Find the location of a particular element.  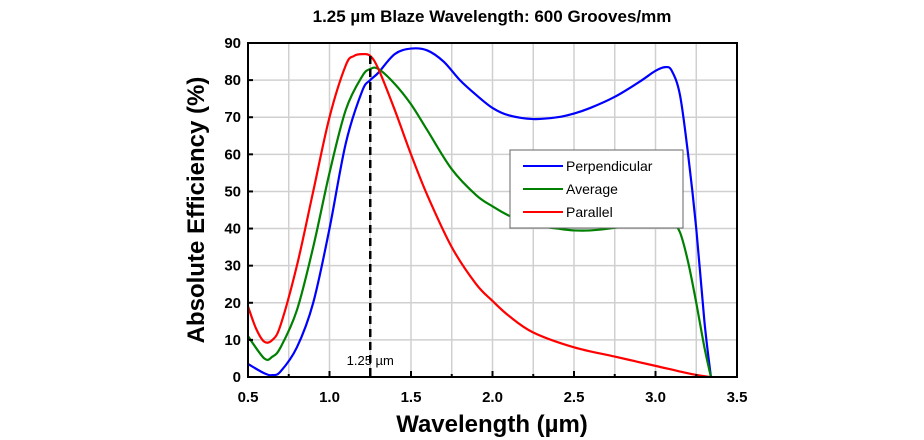

y-tick-label: 40 is located at coordinates (232, 229).